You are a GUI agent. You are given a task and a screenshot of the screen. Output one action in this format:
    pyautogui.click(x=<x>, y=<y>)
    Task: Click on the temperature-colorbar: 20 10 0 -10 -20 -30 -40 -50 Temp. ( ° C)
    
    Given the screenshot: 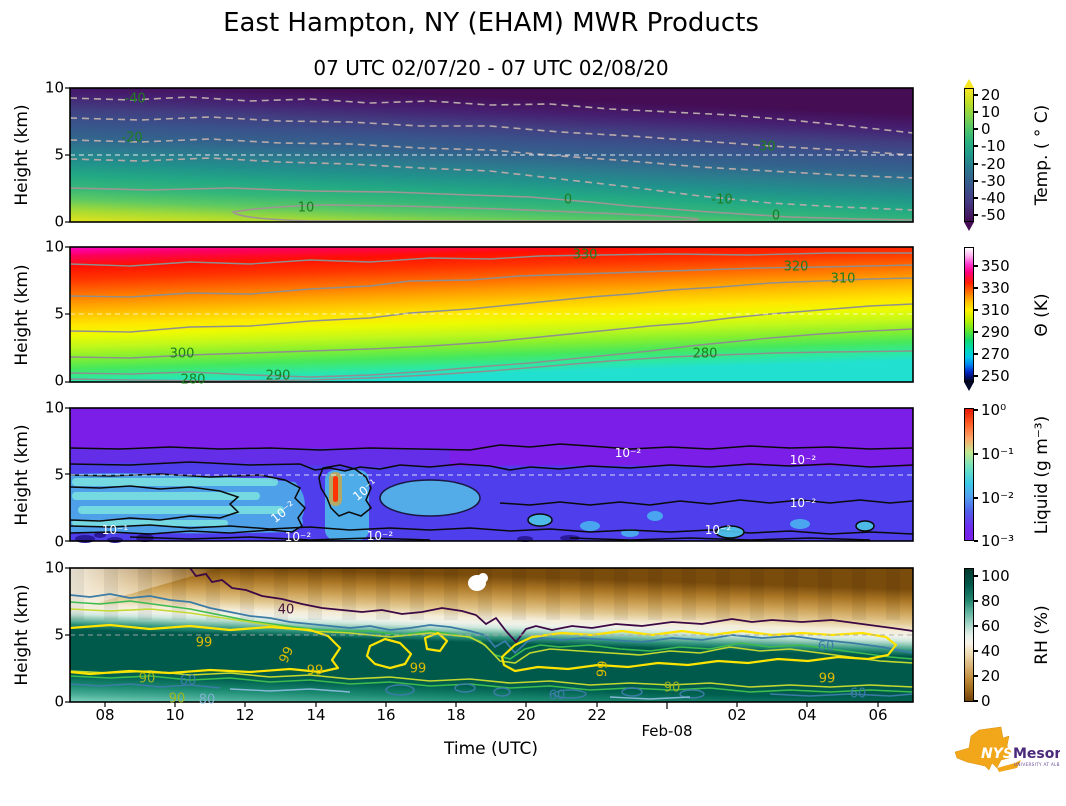 What is the action you would take?
    pyautogui.click(x=1014, y=155)
    